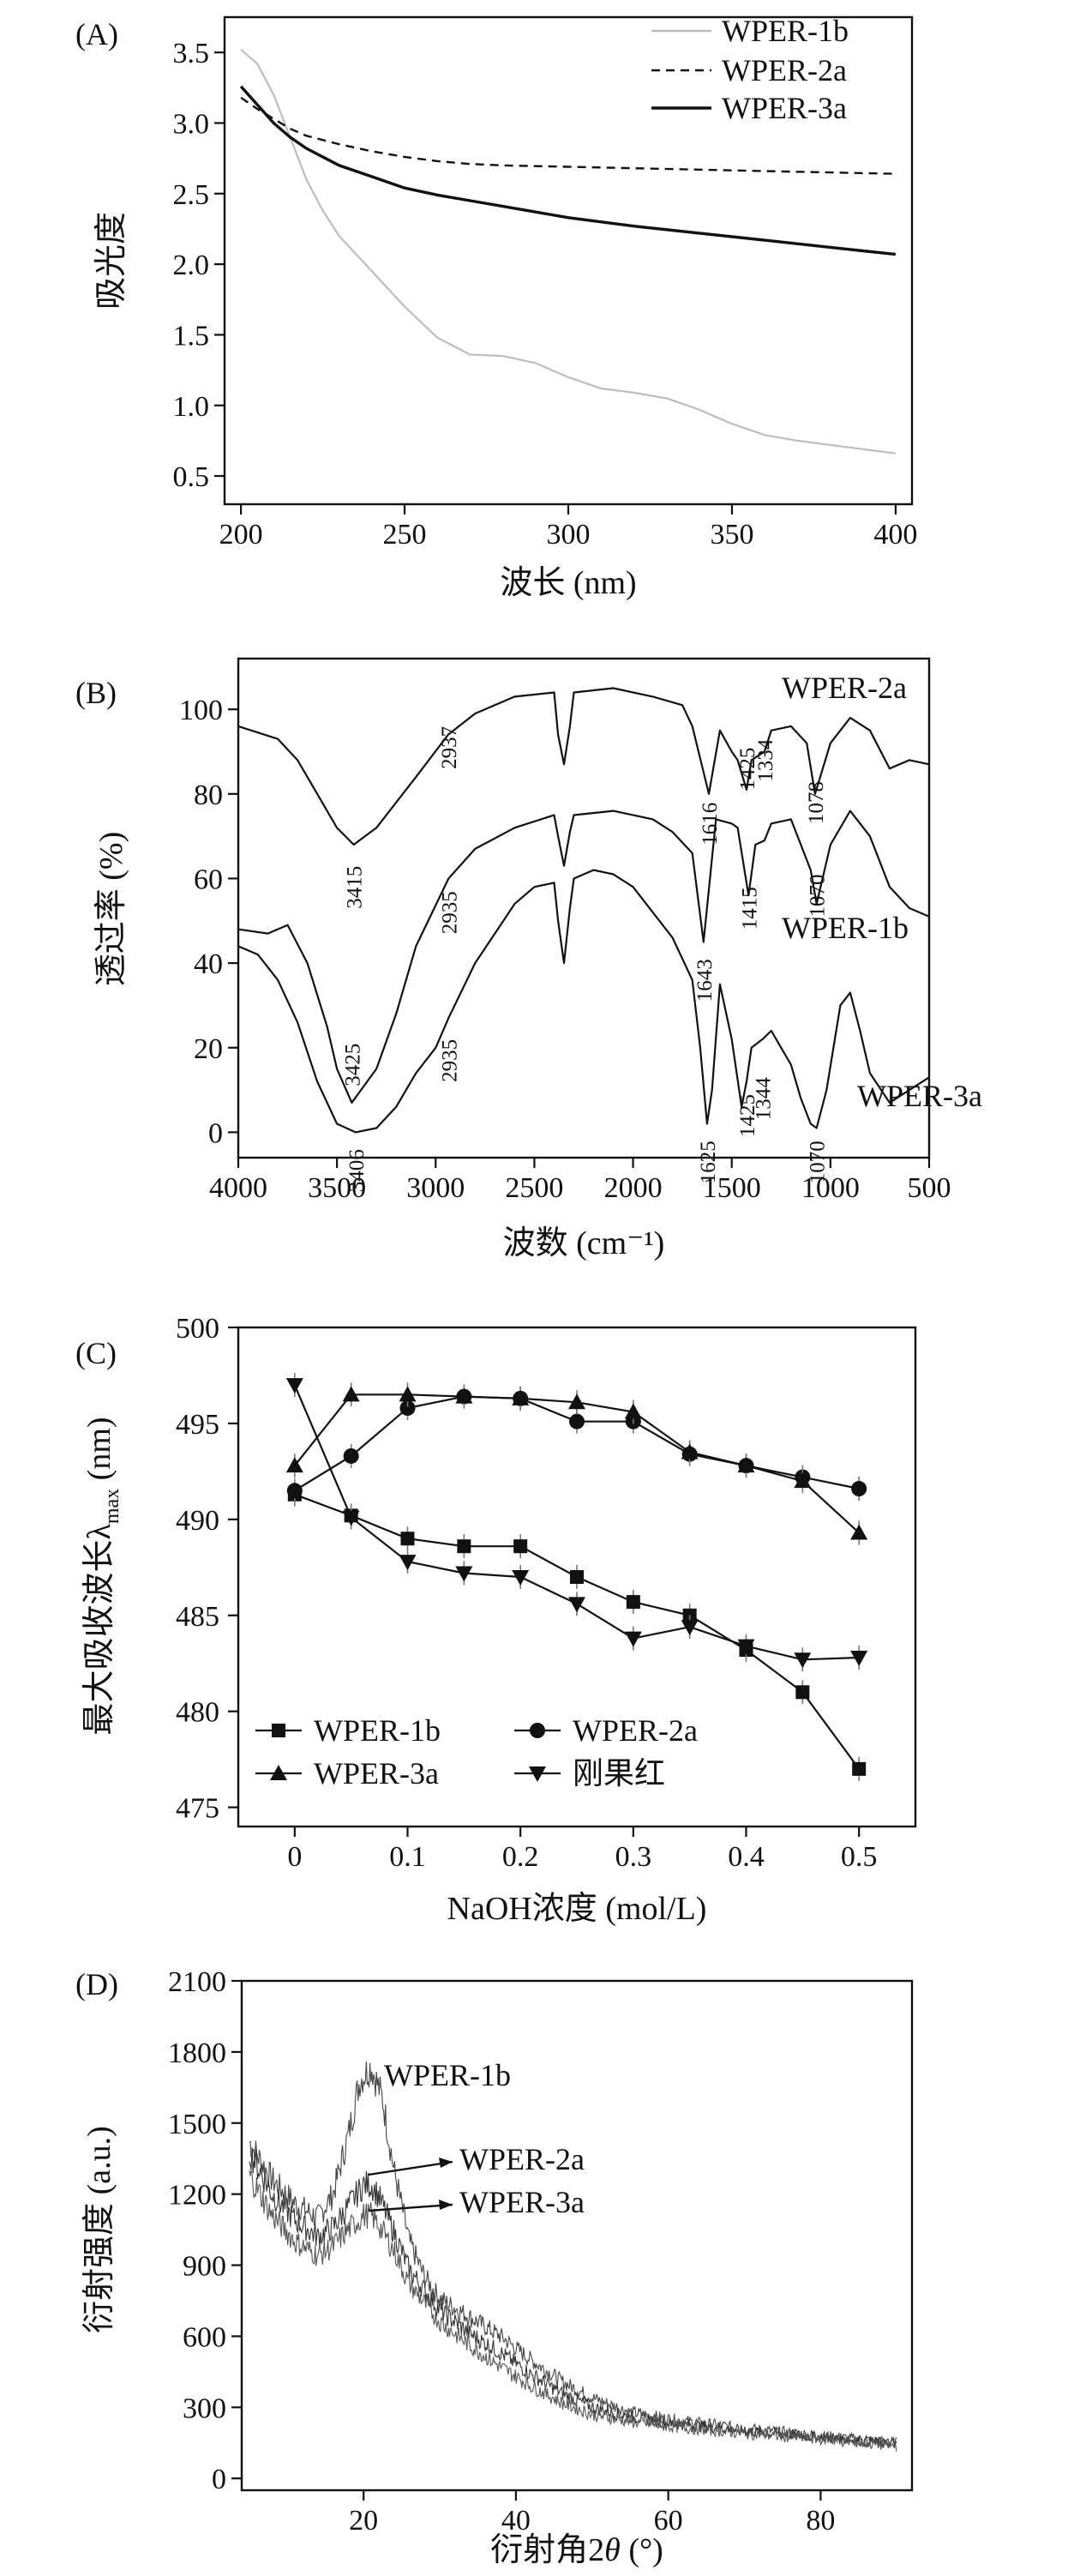 The width and height of the screenshot is (1080, 2576). What do you see at coordinates (568, 583) in the screenshot?
I see `panel-a-xlabel: 波长 (nm)` at bounding box center [568, 583].